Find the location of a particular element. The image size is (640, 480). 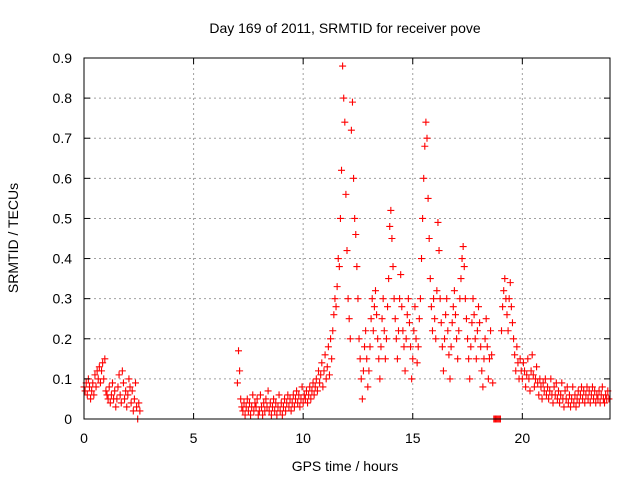

y-tick-label: 0.3 is located at coordinates (63, 299).